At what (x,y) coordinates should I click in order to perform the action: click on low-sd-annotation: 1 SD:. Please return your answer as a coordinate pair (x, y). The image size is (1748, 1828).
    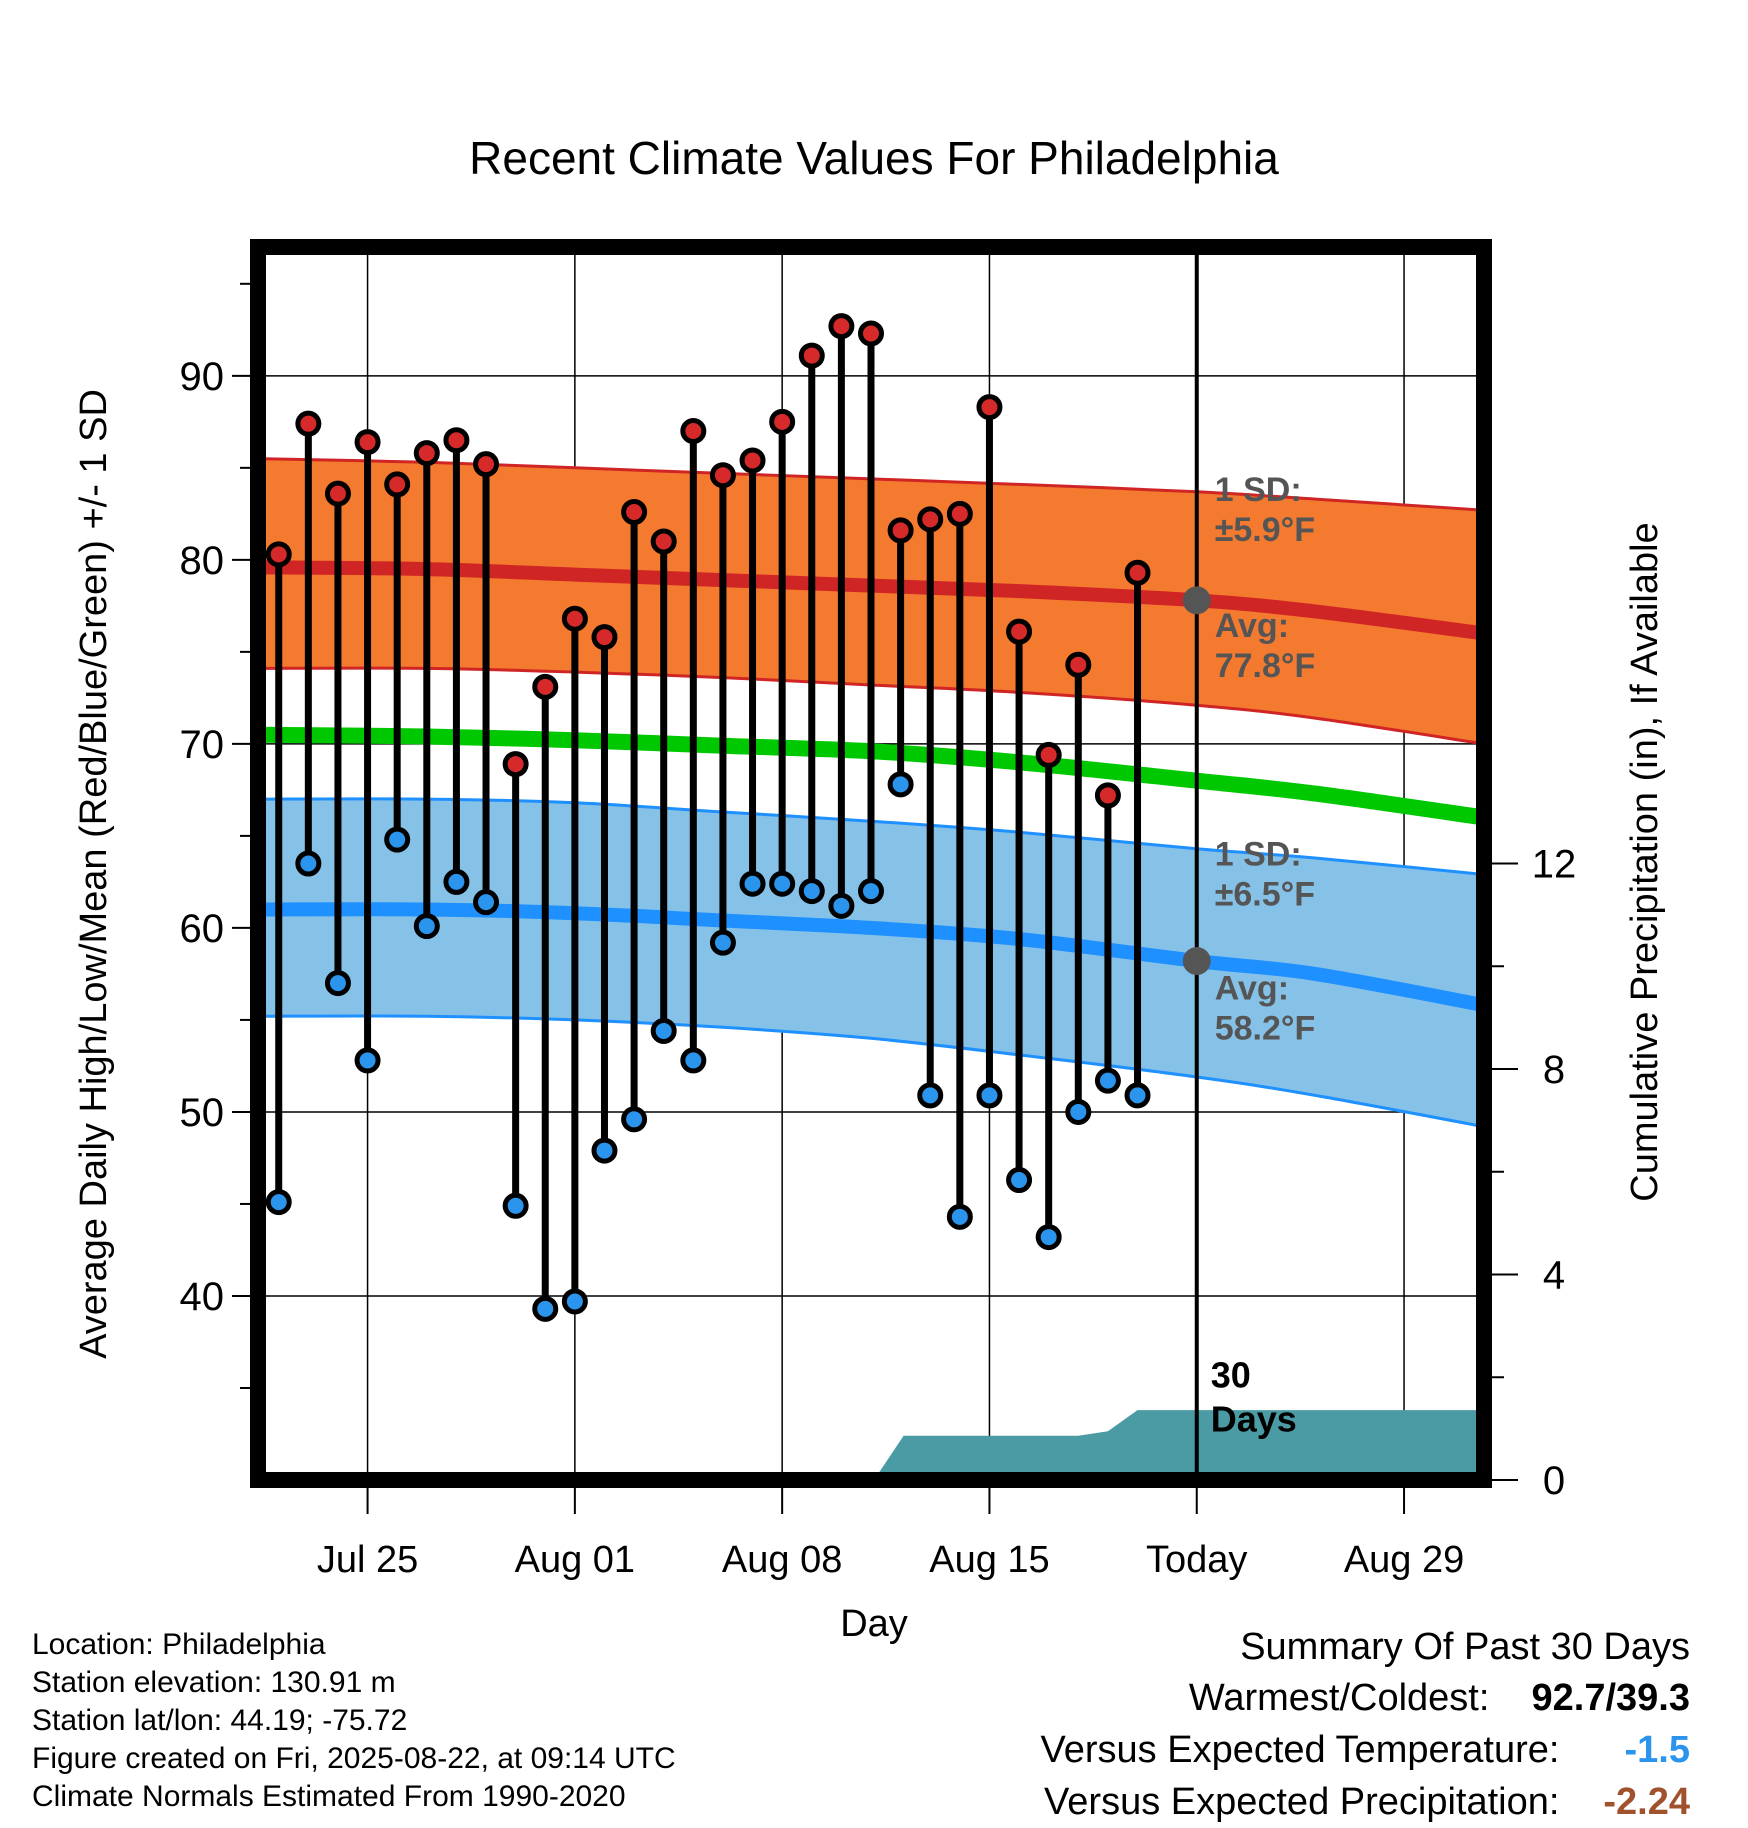
    Looking at the image, I should click on (1258, 854).